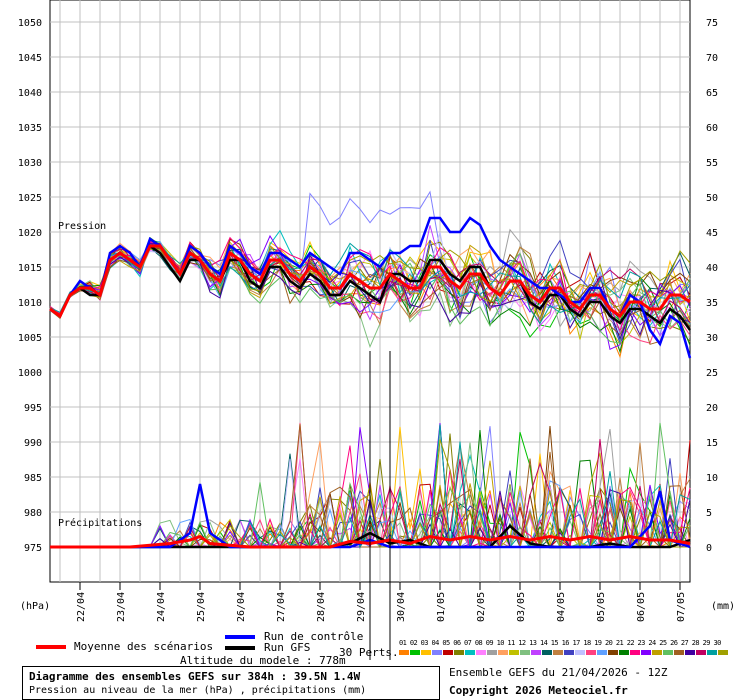 The height and width of the screenshot is (700, 740). What do you see at coordinates (81, 607) in the screenshot?
I see `x-date-label: 22/04` at bounding box center [81, 607].